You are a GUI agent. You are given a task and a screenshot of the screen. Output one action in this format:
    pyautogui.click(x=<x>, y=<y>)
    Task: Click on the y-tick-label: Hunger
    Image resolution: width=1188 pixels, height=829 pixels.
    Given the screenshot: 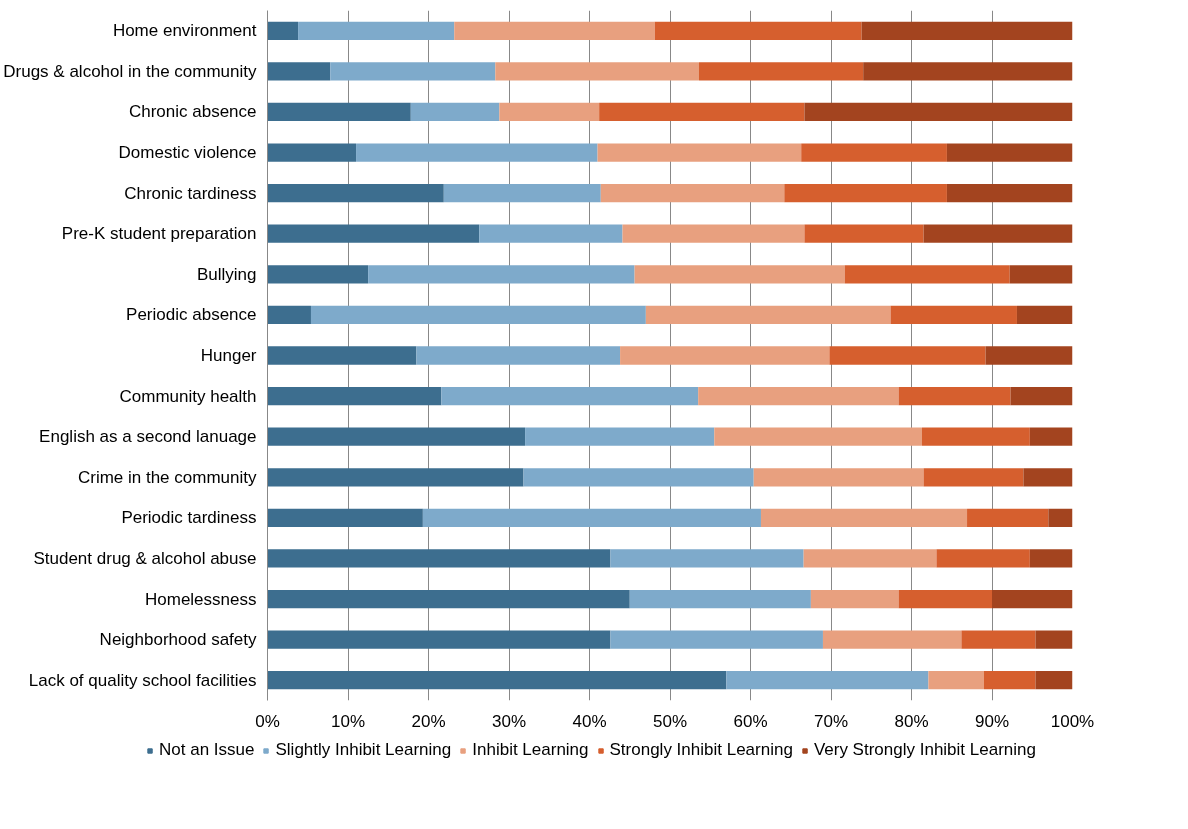 What is the action you would take?
    pyautogui.click(x=228, y=355)
    